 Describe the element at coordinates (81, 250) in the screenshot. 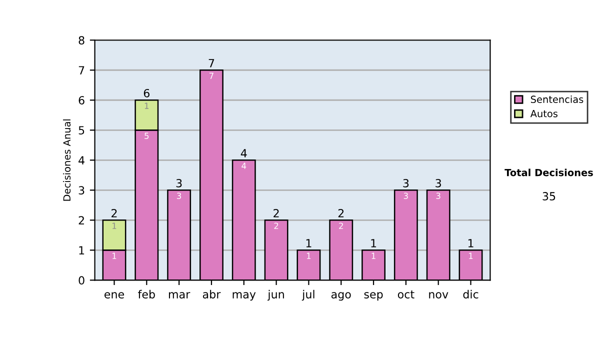

I see `y-tick-label: 1` at that location.